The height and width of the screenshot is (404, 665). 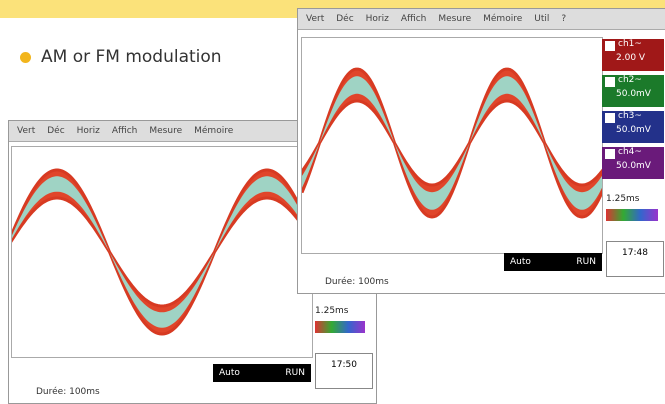 I want to click on channel-name: ch1~, so click(x=630, y=44).